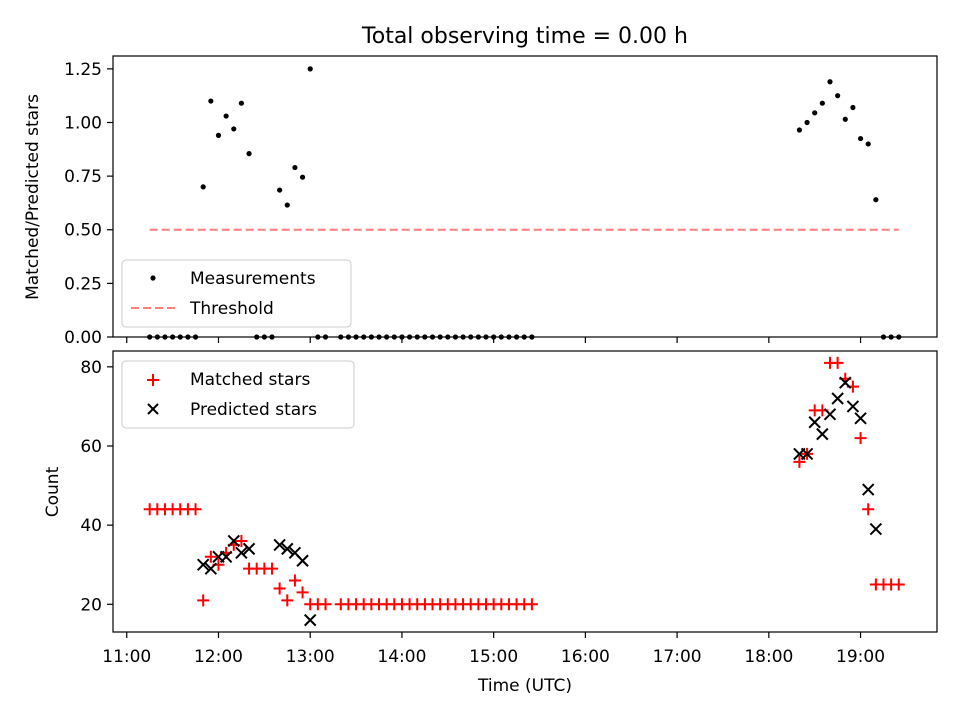 The width and height of the screenshot is (960, 720). I want to click on x-tick-label: 13:00, so click(310, 657).